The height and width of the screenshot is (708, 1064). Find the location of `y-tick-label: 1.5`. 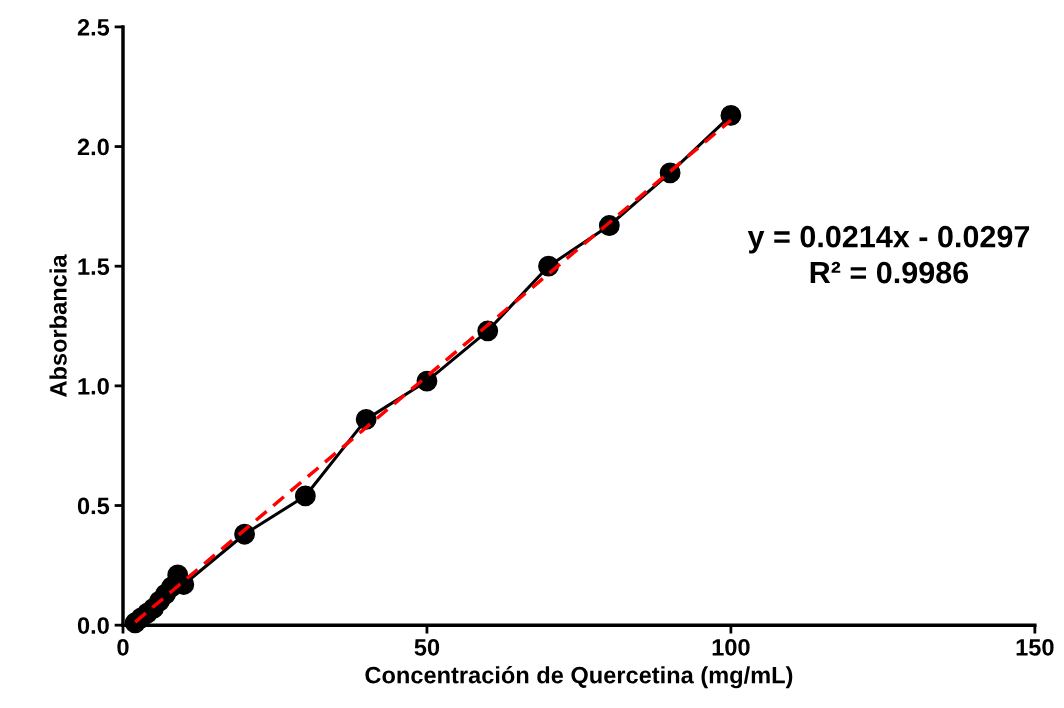

y-tick-label: 1.5 is located at coordinates (94, 266).